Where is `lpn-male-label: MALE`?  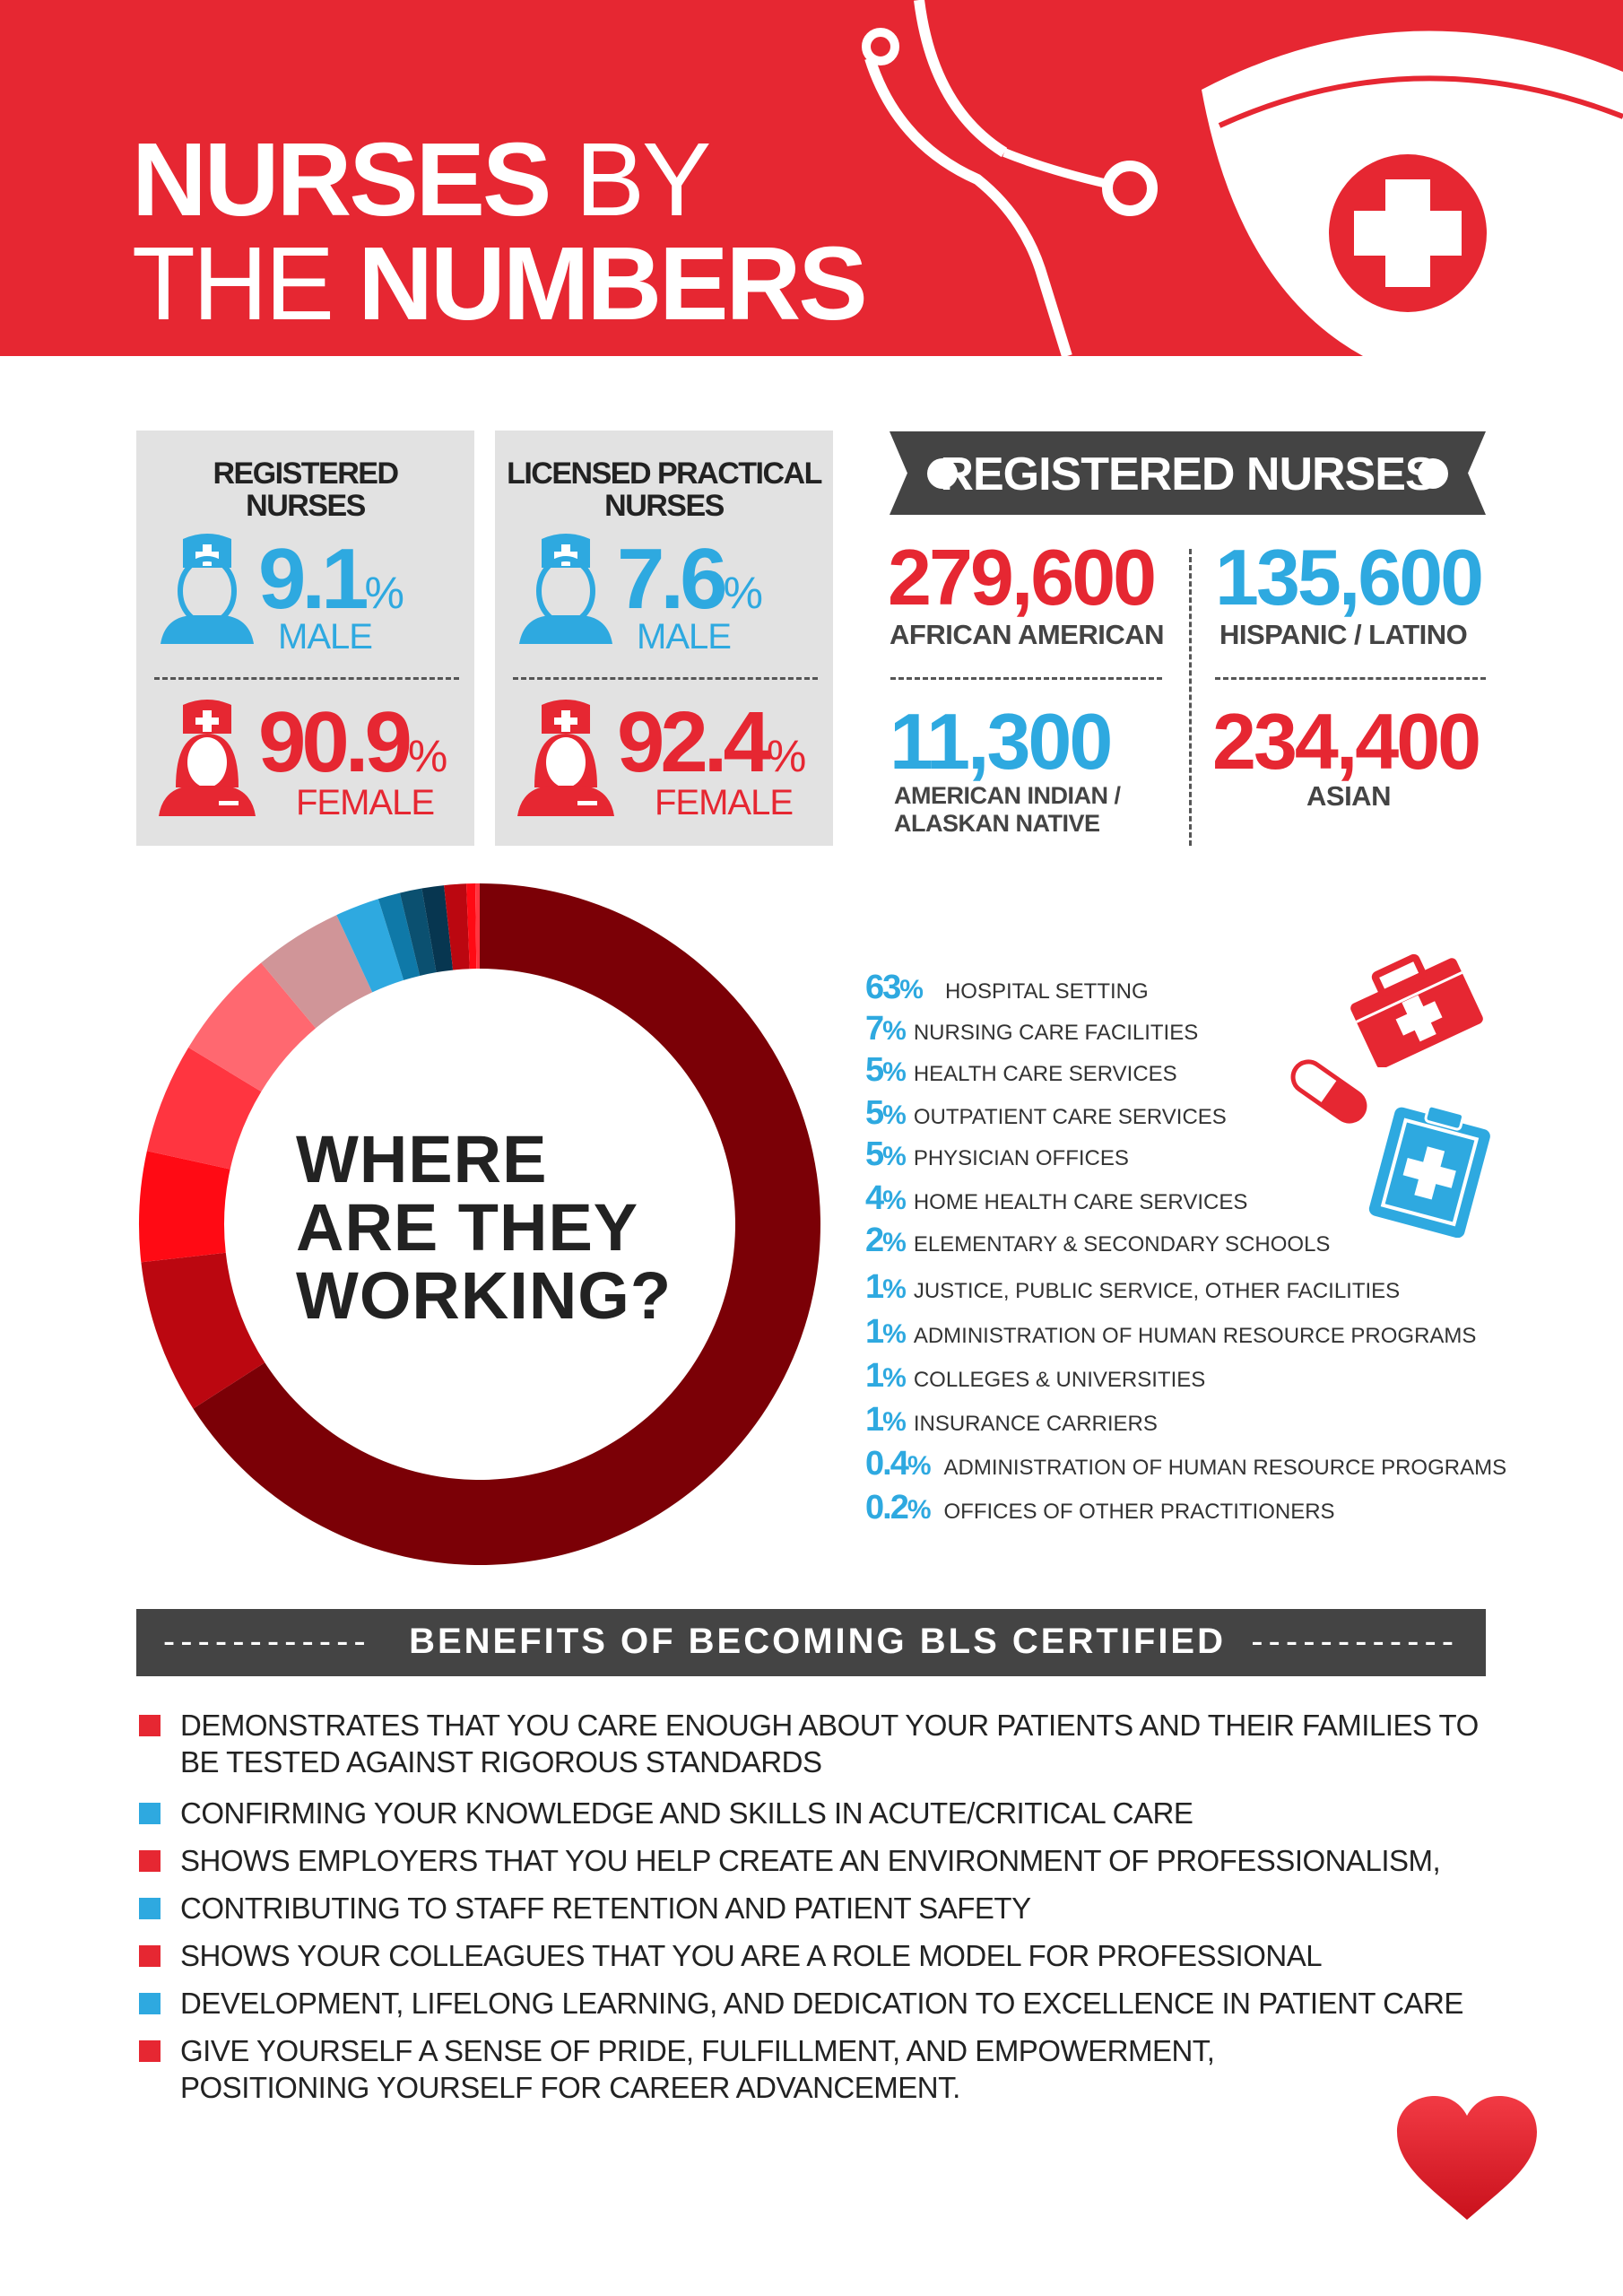 lpn-male-label: MALE is located at coordinates (684, 637).